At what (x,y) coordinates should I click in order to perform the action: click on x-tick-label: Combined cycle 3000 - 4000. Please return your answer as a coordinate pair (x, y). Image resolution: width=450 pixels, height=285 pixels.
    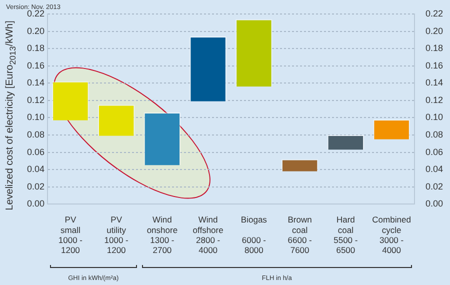
    Looking at the image, I should click on (392, 235).